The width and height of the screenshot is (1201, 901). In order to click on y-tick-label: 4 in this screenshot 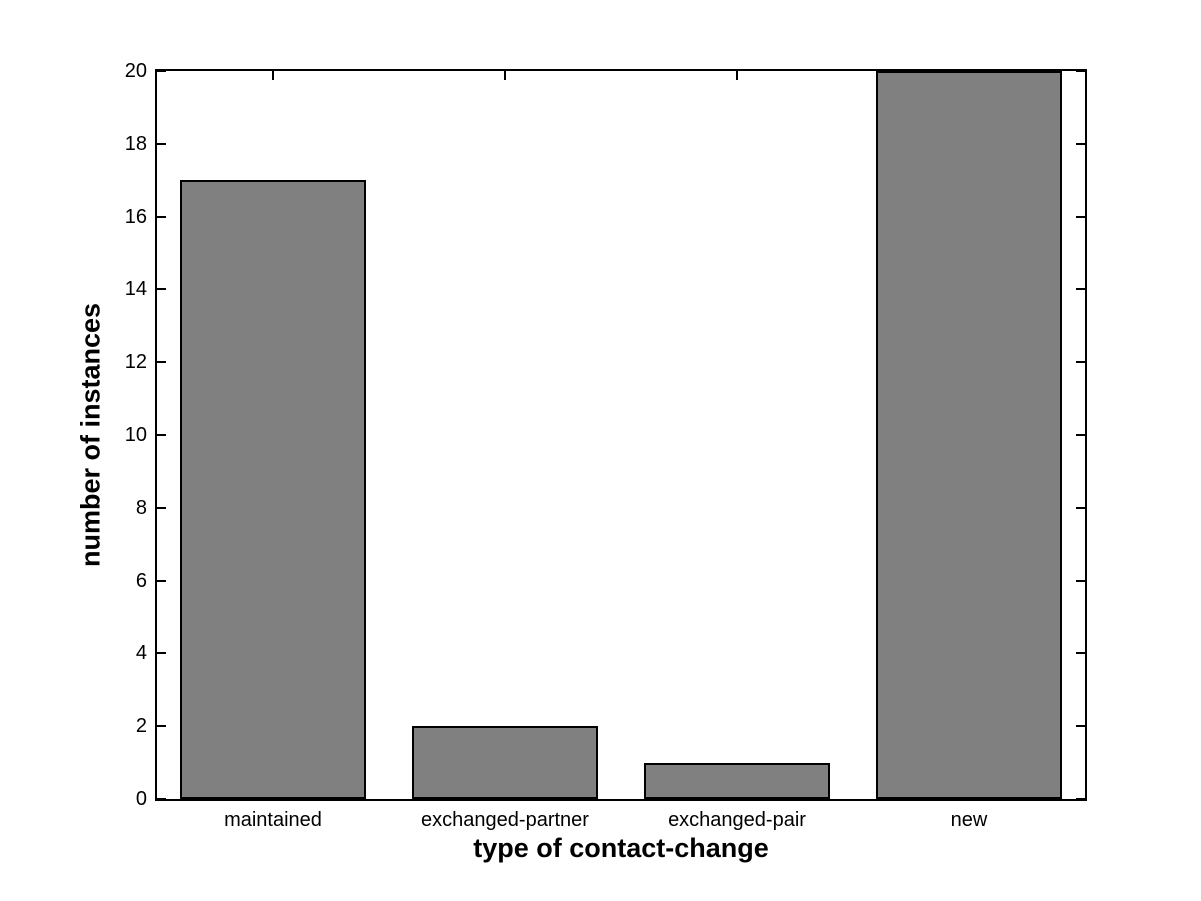, I will do `click(141, 653)`.